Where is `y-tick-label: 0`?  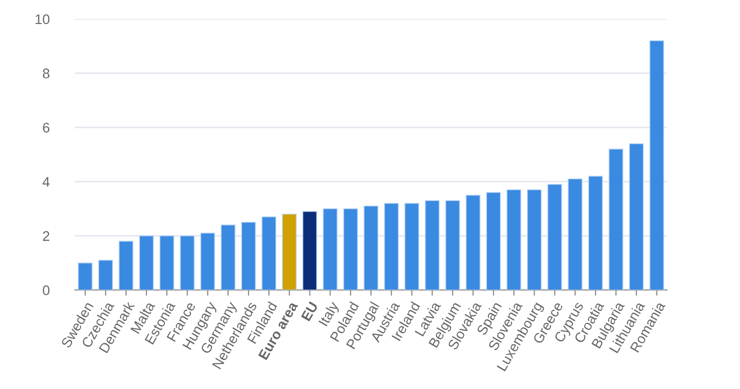 y-tick-label: 0 is located at coordinates (46, 290).